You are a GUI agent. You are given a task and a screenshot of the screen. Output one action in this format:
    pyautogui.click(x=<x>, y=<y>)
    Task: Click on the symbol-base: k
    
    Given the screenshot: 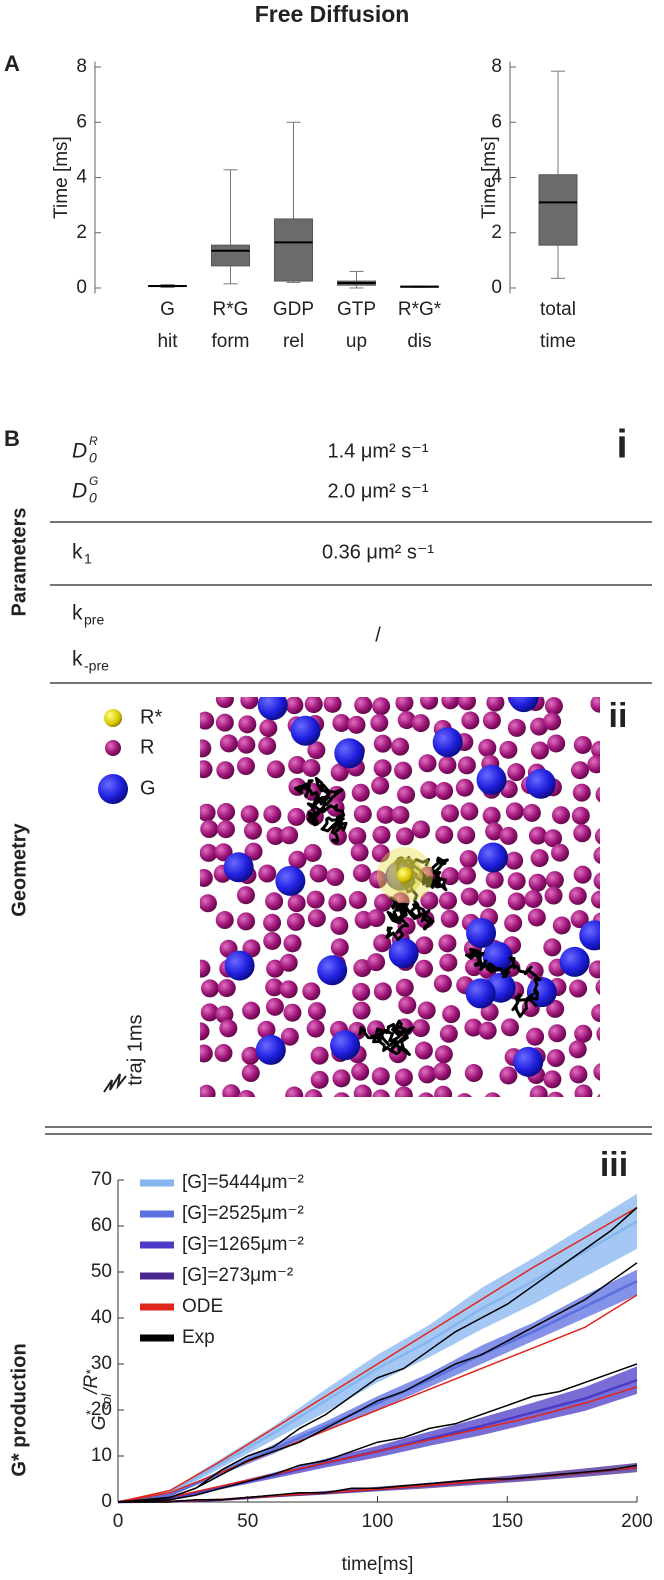 What is the action you would take?
    pyautogui.click(x=77, y=552)
    